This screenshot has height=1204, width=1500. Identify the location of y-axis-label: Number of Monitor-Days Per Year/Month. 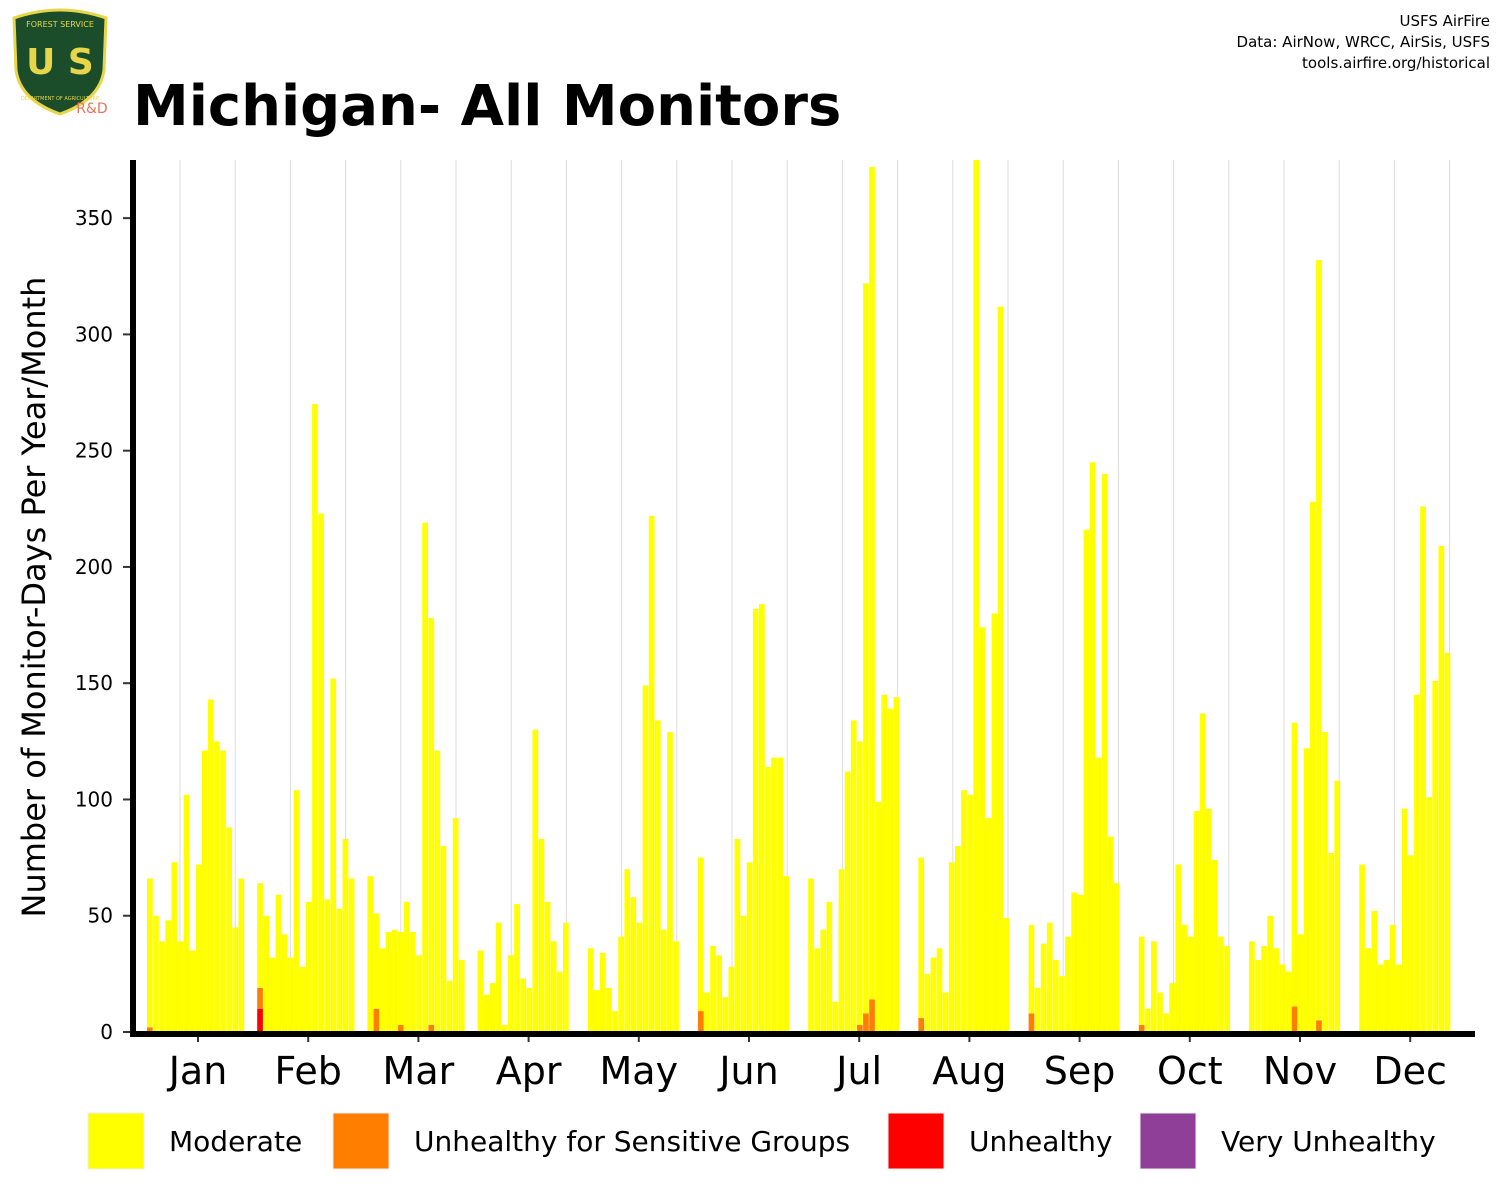
(34, 597).